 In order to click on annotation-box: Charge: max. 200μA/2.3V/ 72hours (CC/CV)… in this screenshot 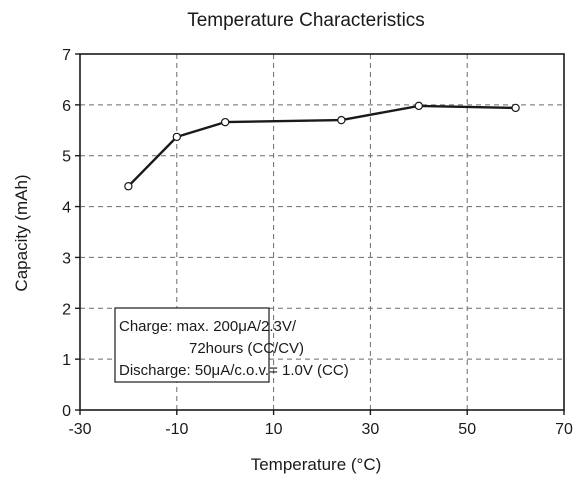, I will do `click(231, 345)`.